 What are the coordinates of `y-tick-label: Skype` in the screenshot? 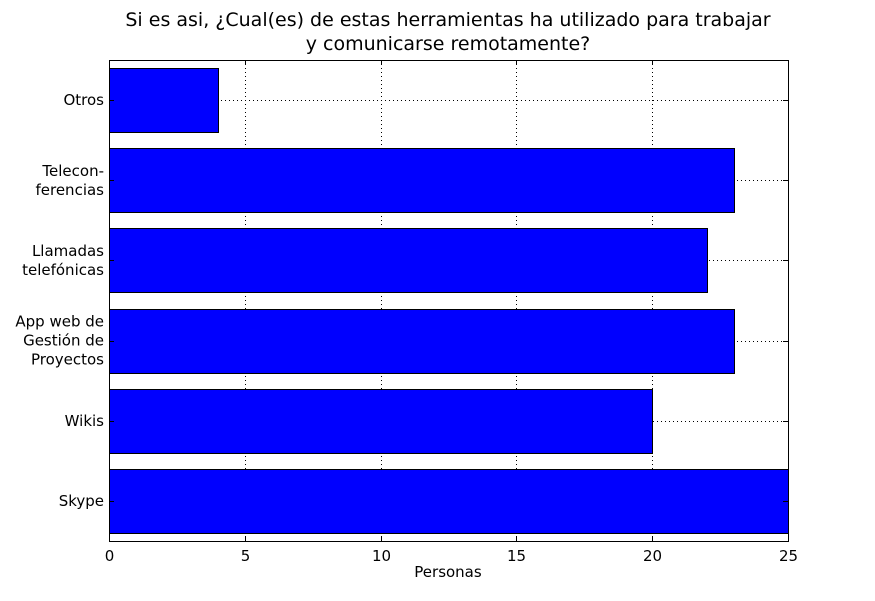 It's located at (81, 501).